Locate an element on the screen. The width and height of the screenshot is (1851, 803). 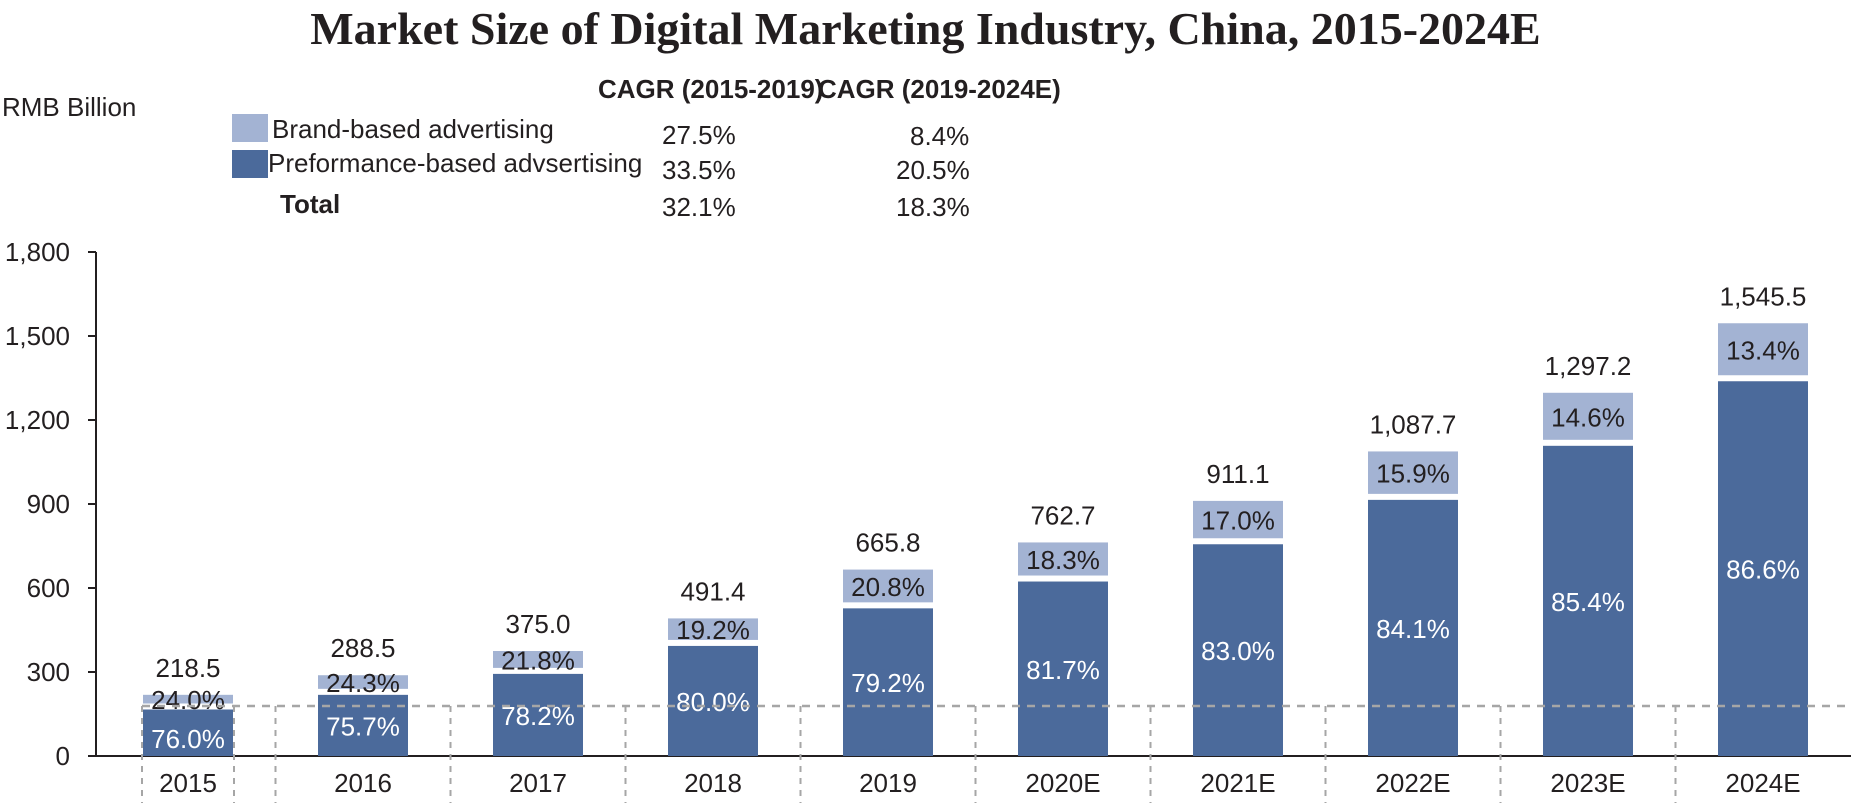
cagr-total-2019-2024e: 18.3% is located at coordinates (933, 207).